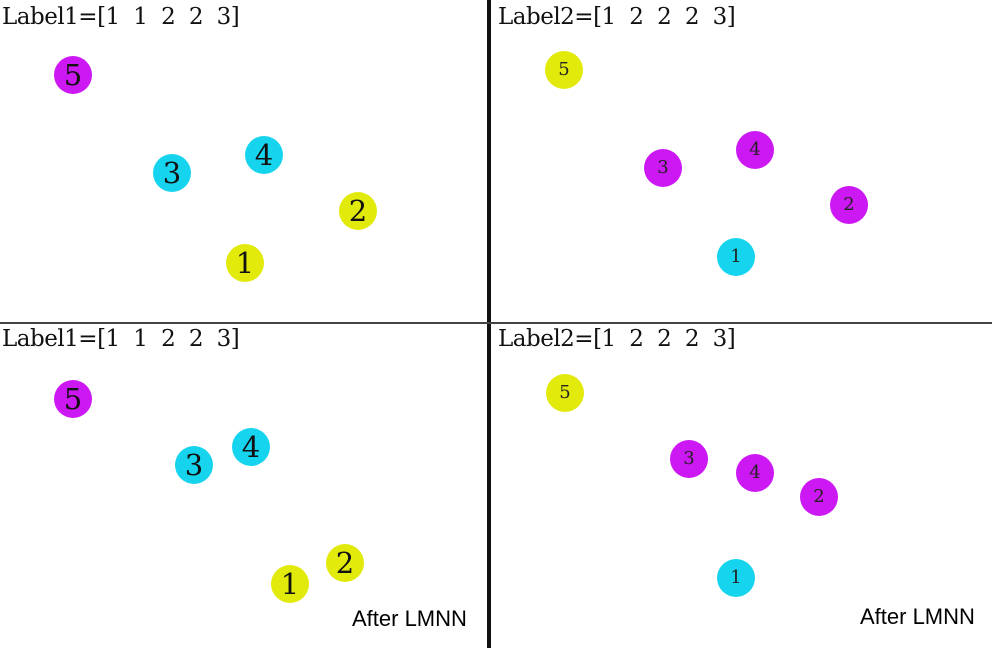 The width and height of the screenshot is (992, 648). What do you see at coordinates (819, 497) in the screenshot?
I see `point-2-bottom-right: 2` at bounding box center [819, 497].